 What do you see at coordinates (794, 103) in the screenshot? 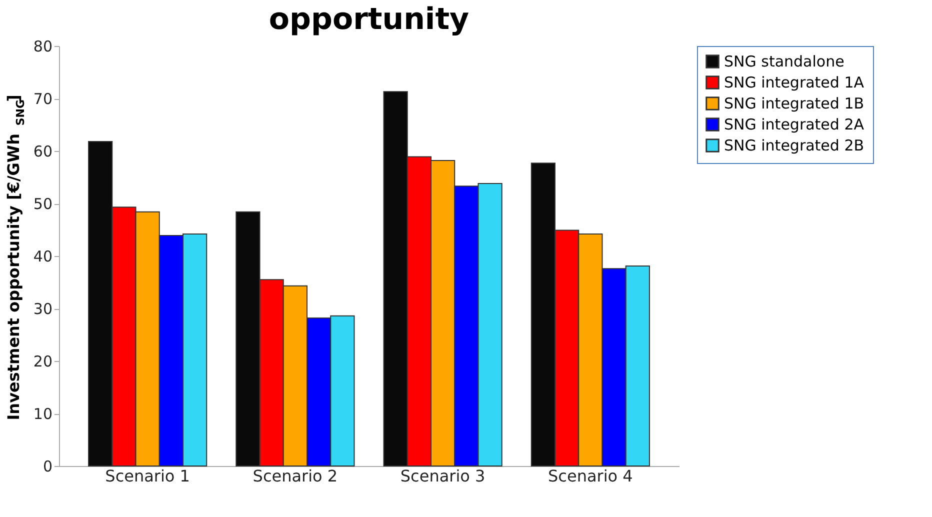
I see `legend-label: SNG integrated 1B` at bounding box center [794, 103].